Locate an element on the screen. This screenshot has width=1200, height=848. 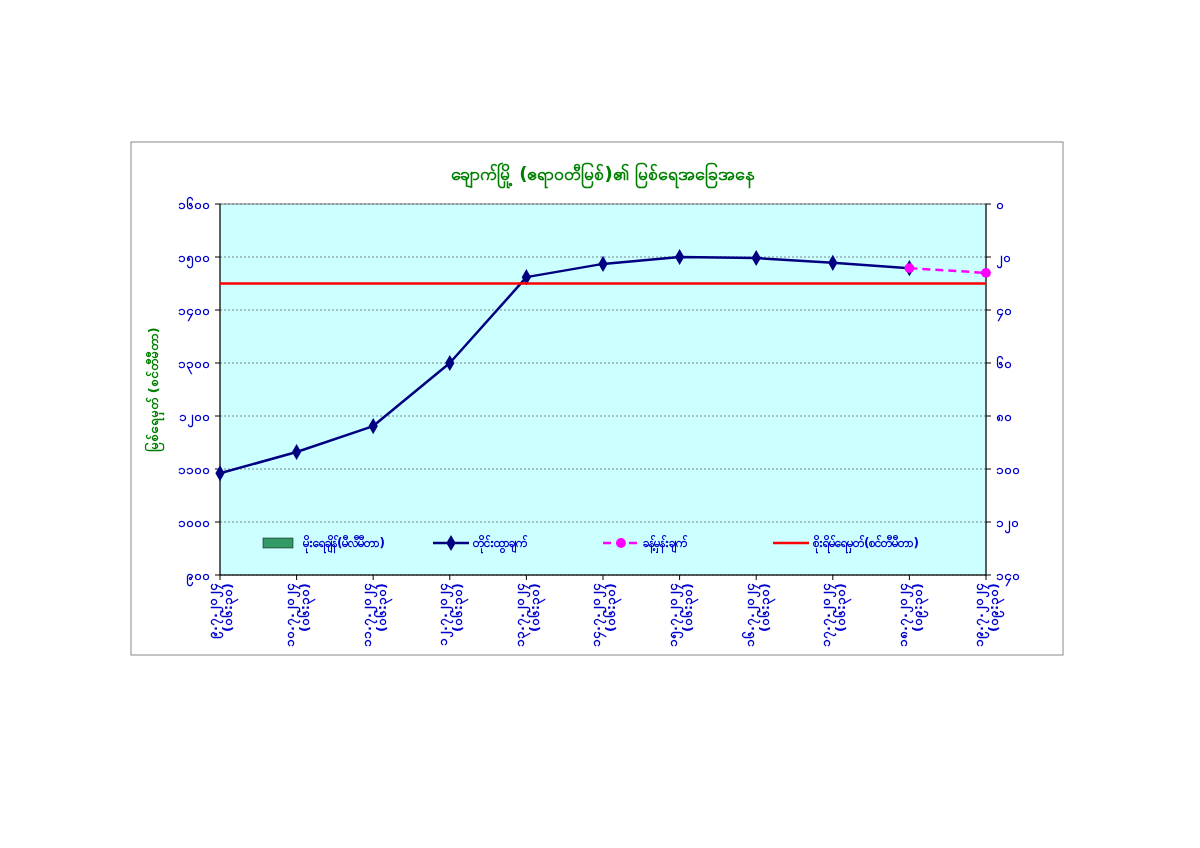
chart-title: ချောက်မြို့ (ဧရာဝတီမြစ်)၏ မြစ်ရေအခြေအနေ is located at coordinates (603, 175).